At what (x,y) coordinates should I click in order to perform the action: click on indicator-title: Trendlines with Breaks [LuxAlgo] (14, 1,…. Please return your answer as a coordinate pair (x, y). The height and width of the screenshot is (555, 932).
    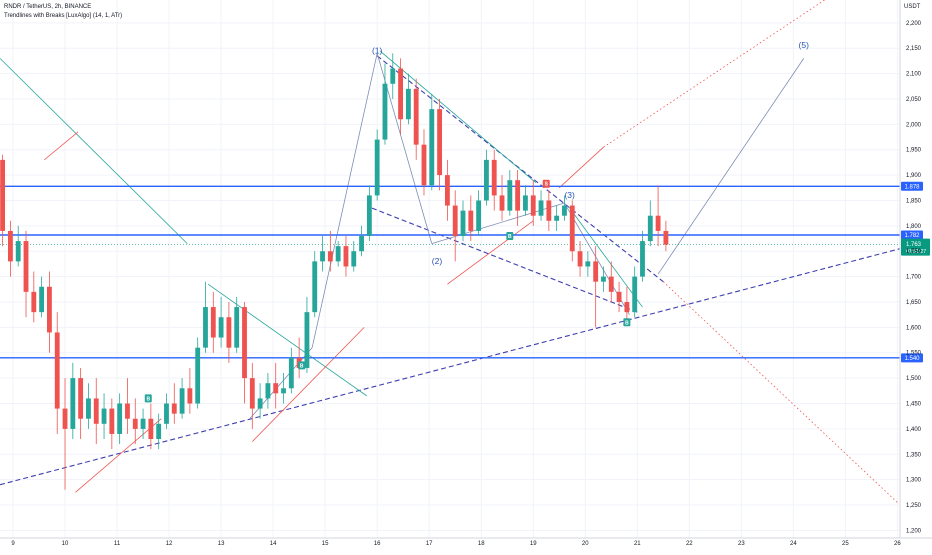
    Looking at the image, I should click on (63, 16).